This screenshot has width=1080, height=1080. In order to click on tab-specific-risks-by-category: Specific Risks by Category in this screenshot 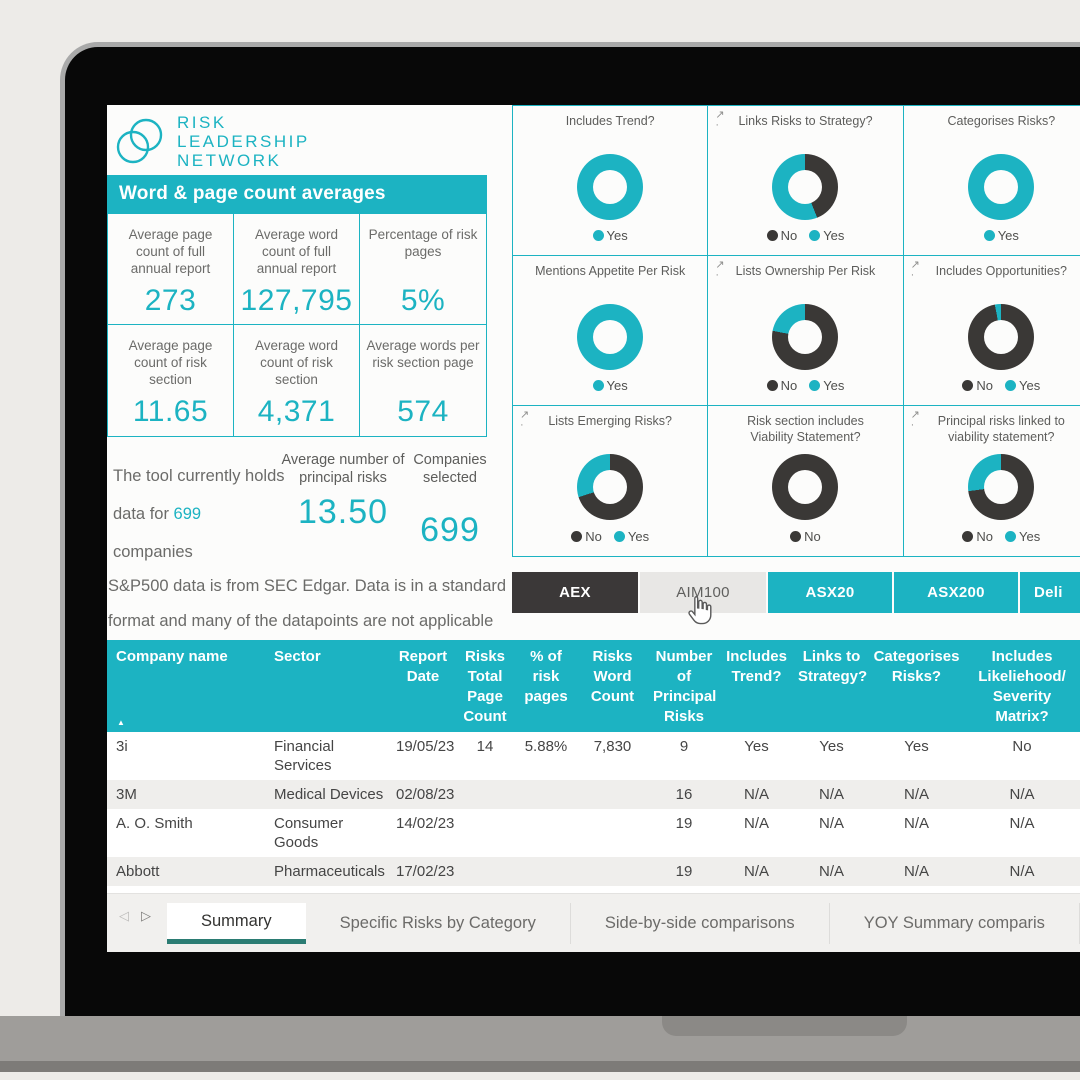, I will do `click(438, 923)`.